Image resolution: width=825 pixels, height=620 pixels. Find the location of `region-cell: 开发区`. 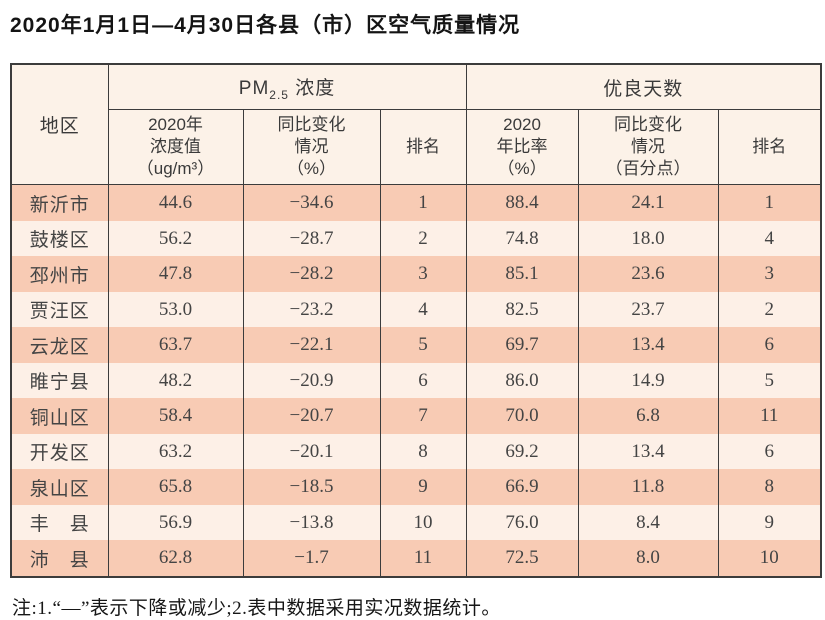

region-cell: 开发区 is located at coordinates (59, 451).